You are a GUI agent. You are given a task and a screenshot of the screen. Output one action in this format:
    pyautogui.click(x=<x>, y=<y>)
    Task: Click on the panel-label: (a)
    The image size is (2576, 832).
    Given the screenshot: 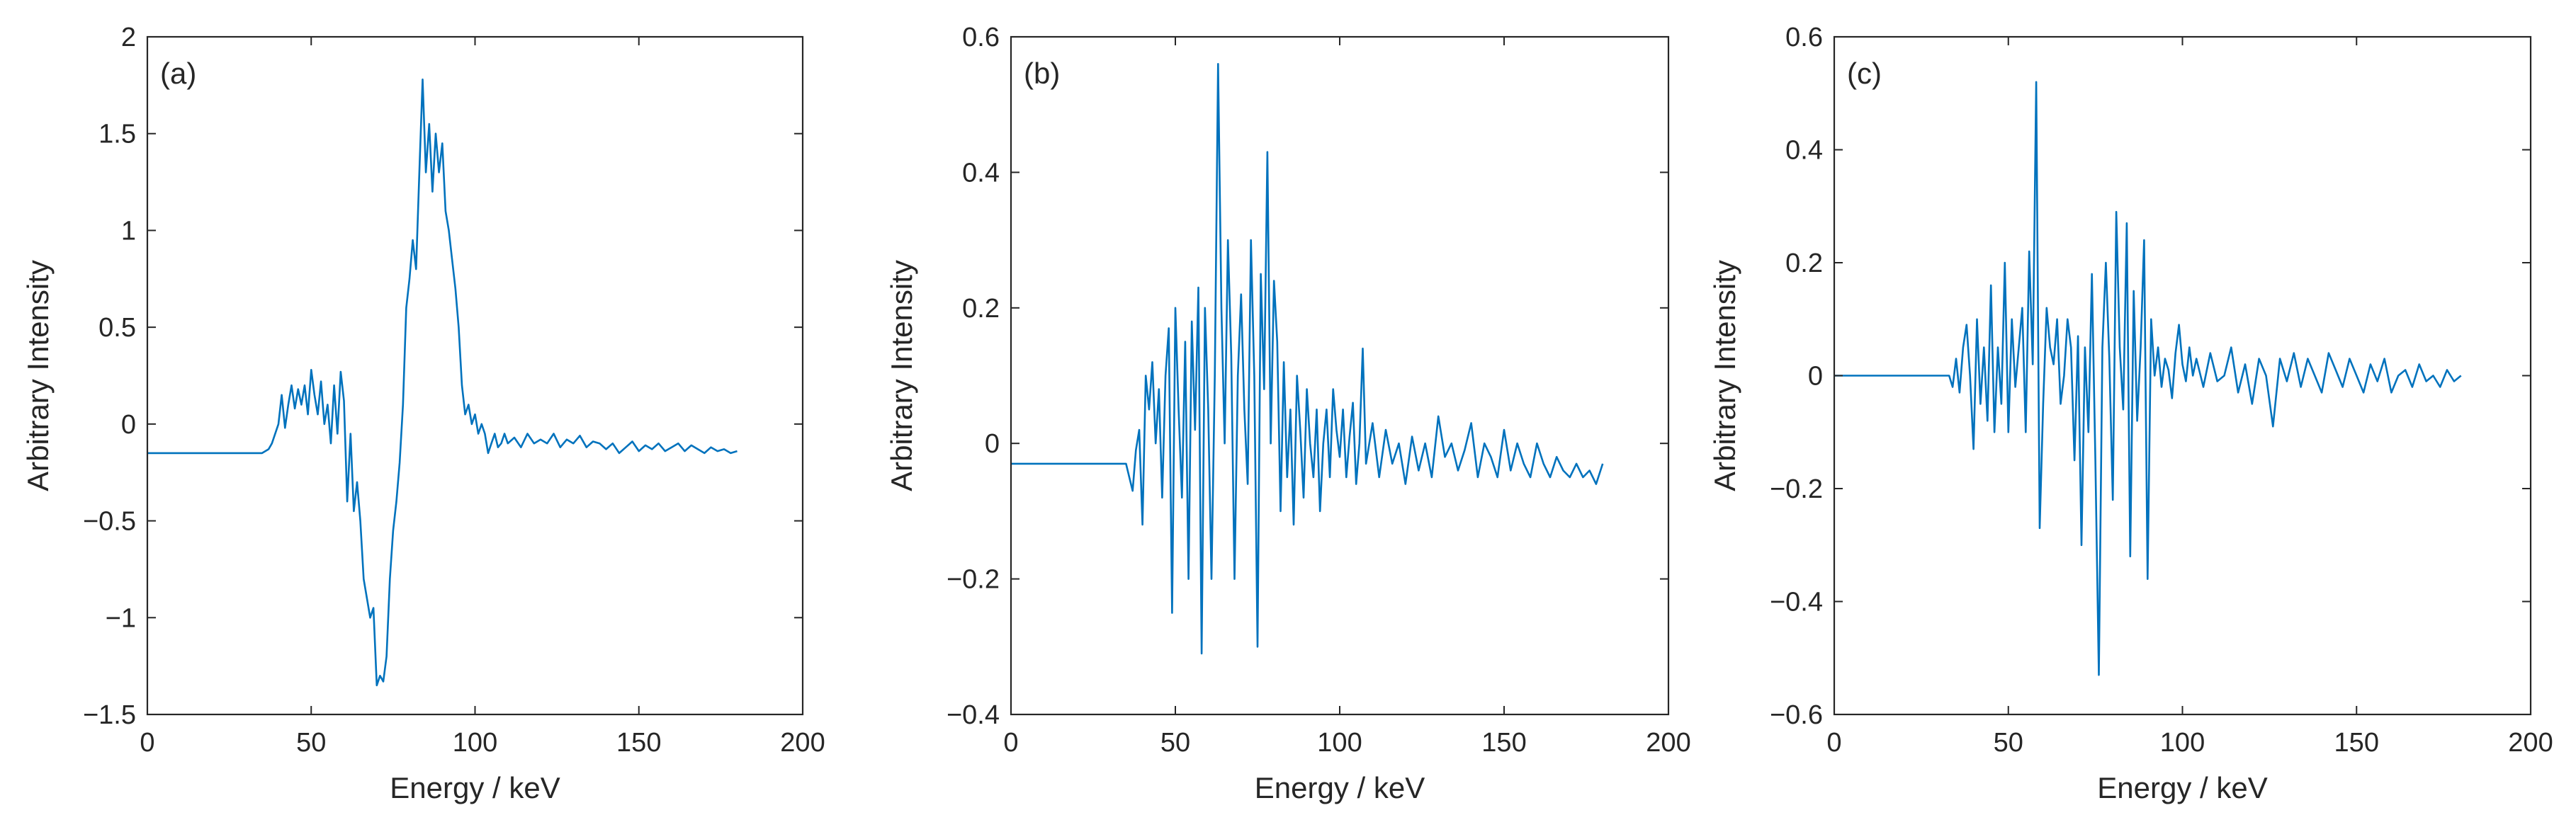 What is the action you would take?
    pyautogui.click(x=178, y=73)
    